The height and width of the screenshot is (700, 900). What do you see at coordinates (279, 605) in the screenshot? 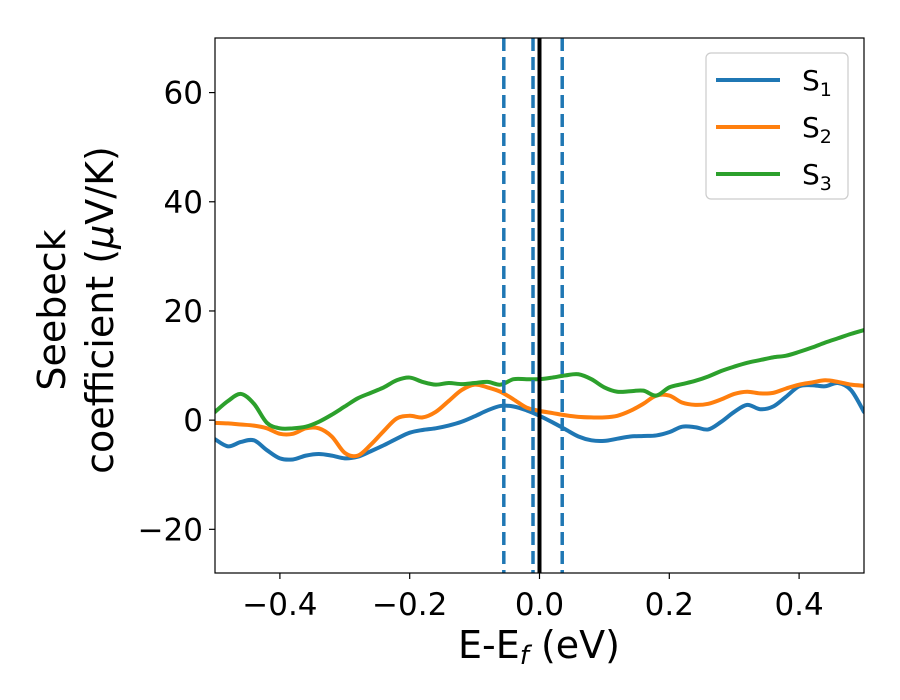
I see `x-tick-label: −0.4` at bounding box center [279, 605].